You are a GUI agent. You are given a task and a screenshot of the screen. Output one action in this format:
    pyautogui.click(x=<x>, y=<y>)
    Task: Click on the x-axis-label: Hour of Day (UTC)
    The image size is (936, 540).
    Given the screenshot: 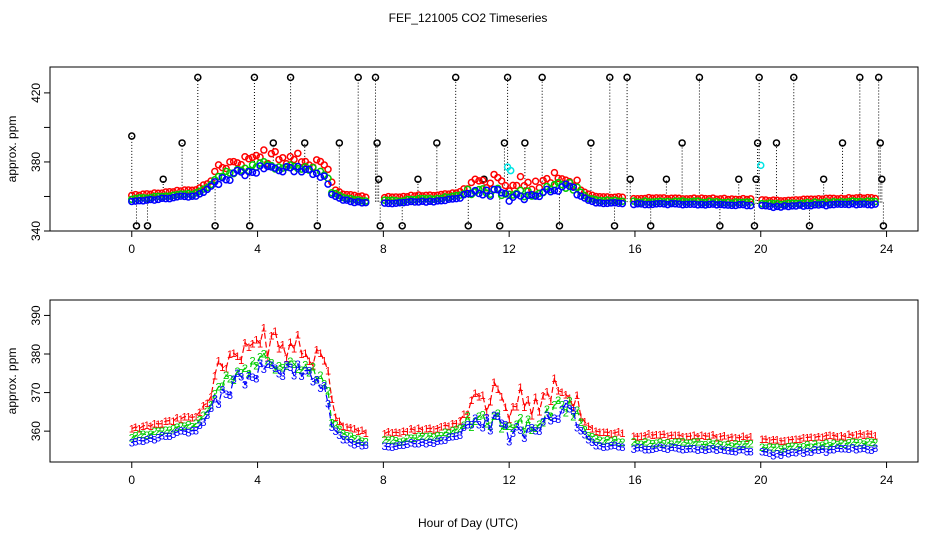 What is the action you would take?
    pyautogui.click(x=468, y=523)
    